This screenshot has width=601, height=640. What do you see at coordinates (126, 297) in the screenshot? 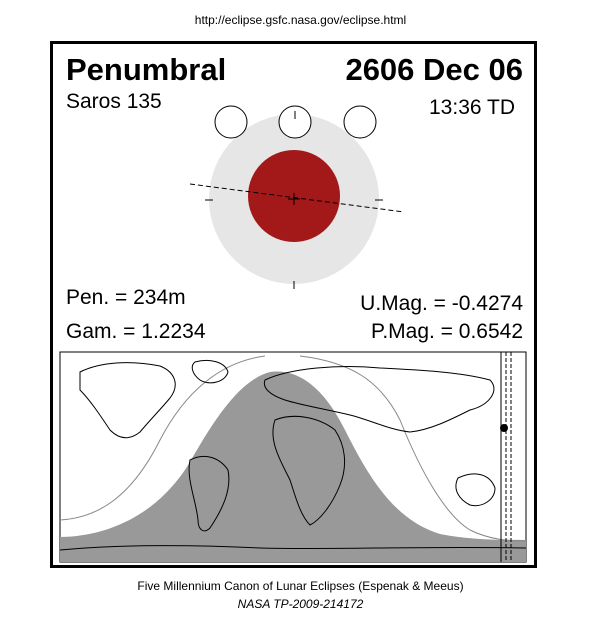
I see `penumbral-duration: Pen. = 234m` at bounding box center [126, 297].